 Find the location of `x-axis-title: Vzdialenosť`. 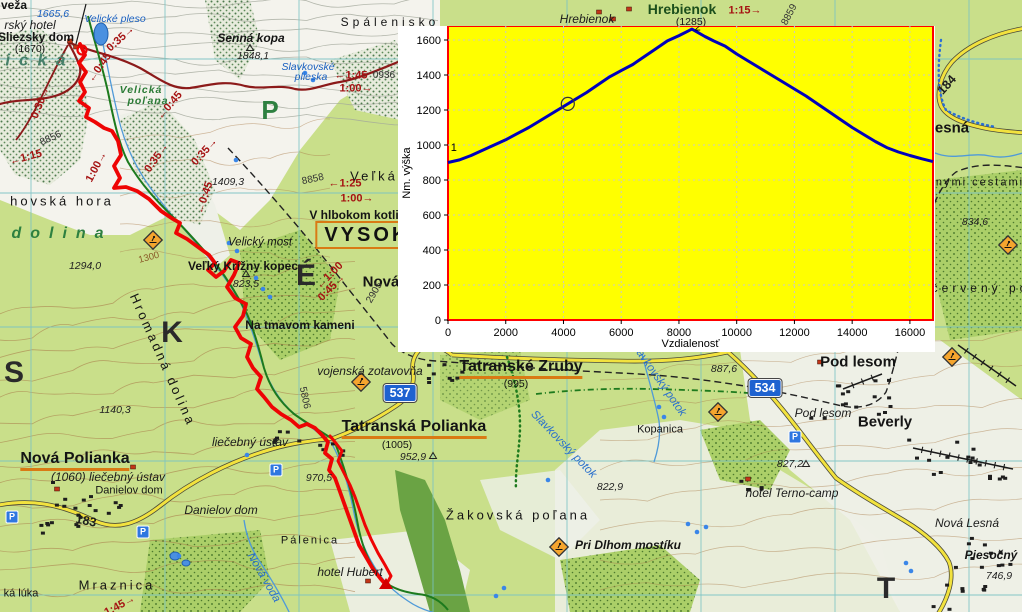

x-axis-title: Vzdialenosť is located at coordinates (691, 344).